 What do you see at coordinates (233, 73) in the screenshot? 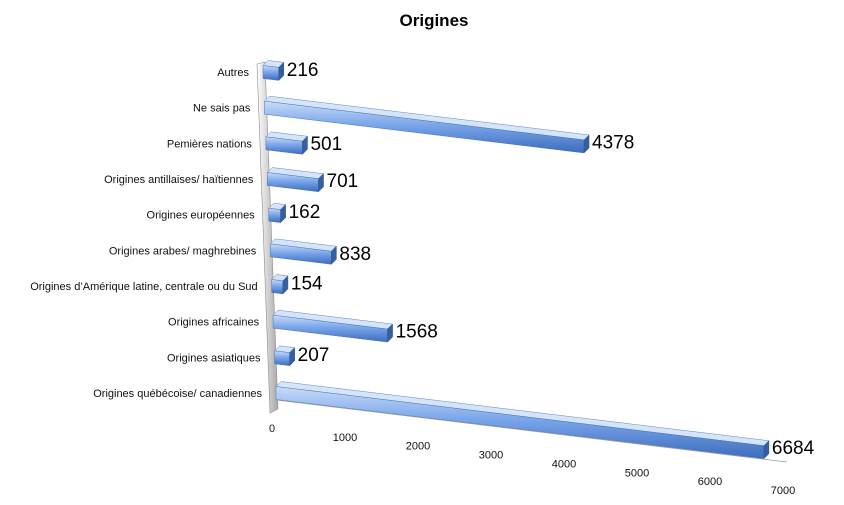
I see `category-label: Autres` at bounding box center [233, 73].